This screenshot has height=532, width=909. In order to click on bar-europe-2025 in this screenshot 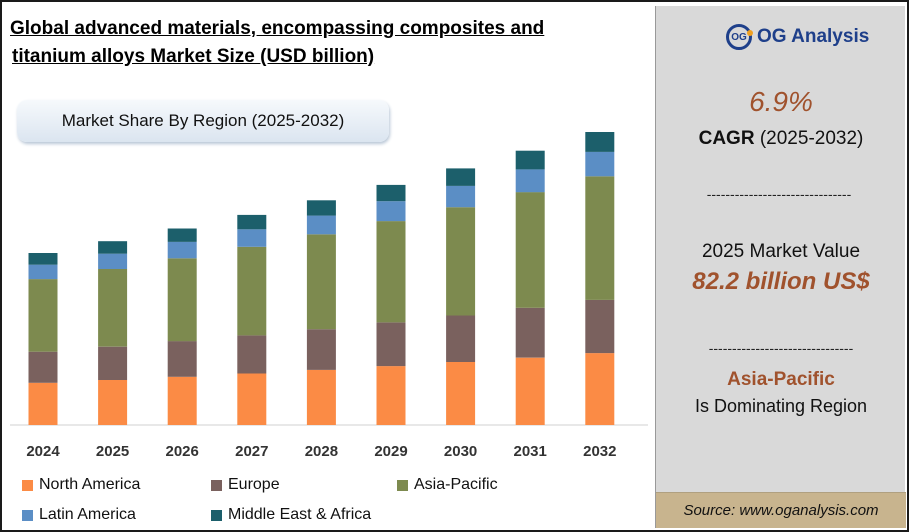, I will do `click(113, 363)`.